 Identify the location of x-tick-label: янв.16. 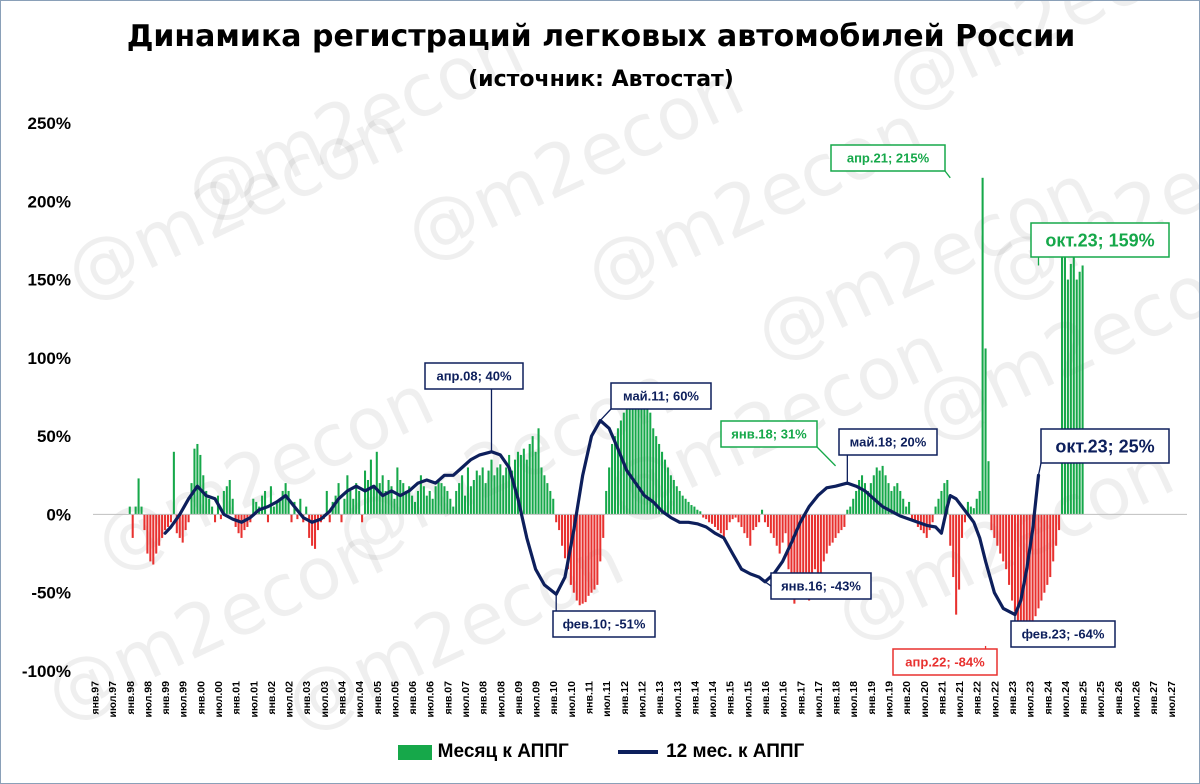
(766, 698).